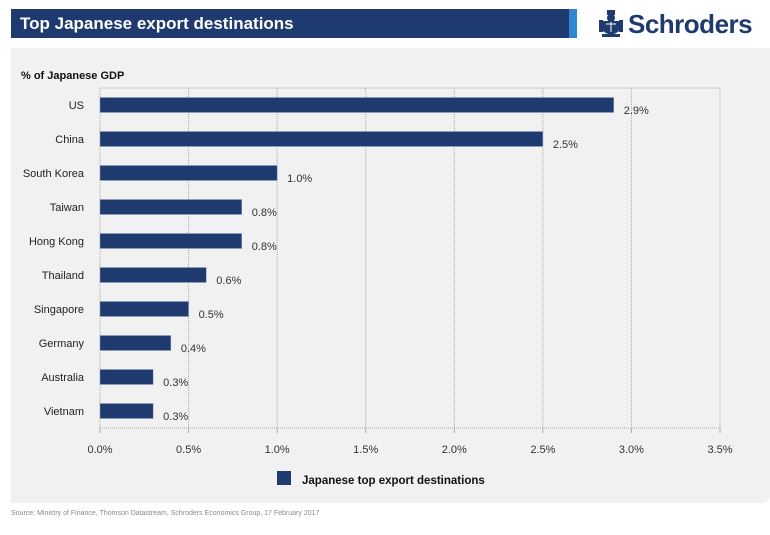 This screenshot has height=535, width=770. What do you see at coordinates (211, 315) in the screenshot?
I see `data-label: 0.5%` at bounding box center [211, 315].